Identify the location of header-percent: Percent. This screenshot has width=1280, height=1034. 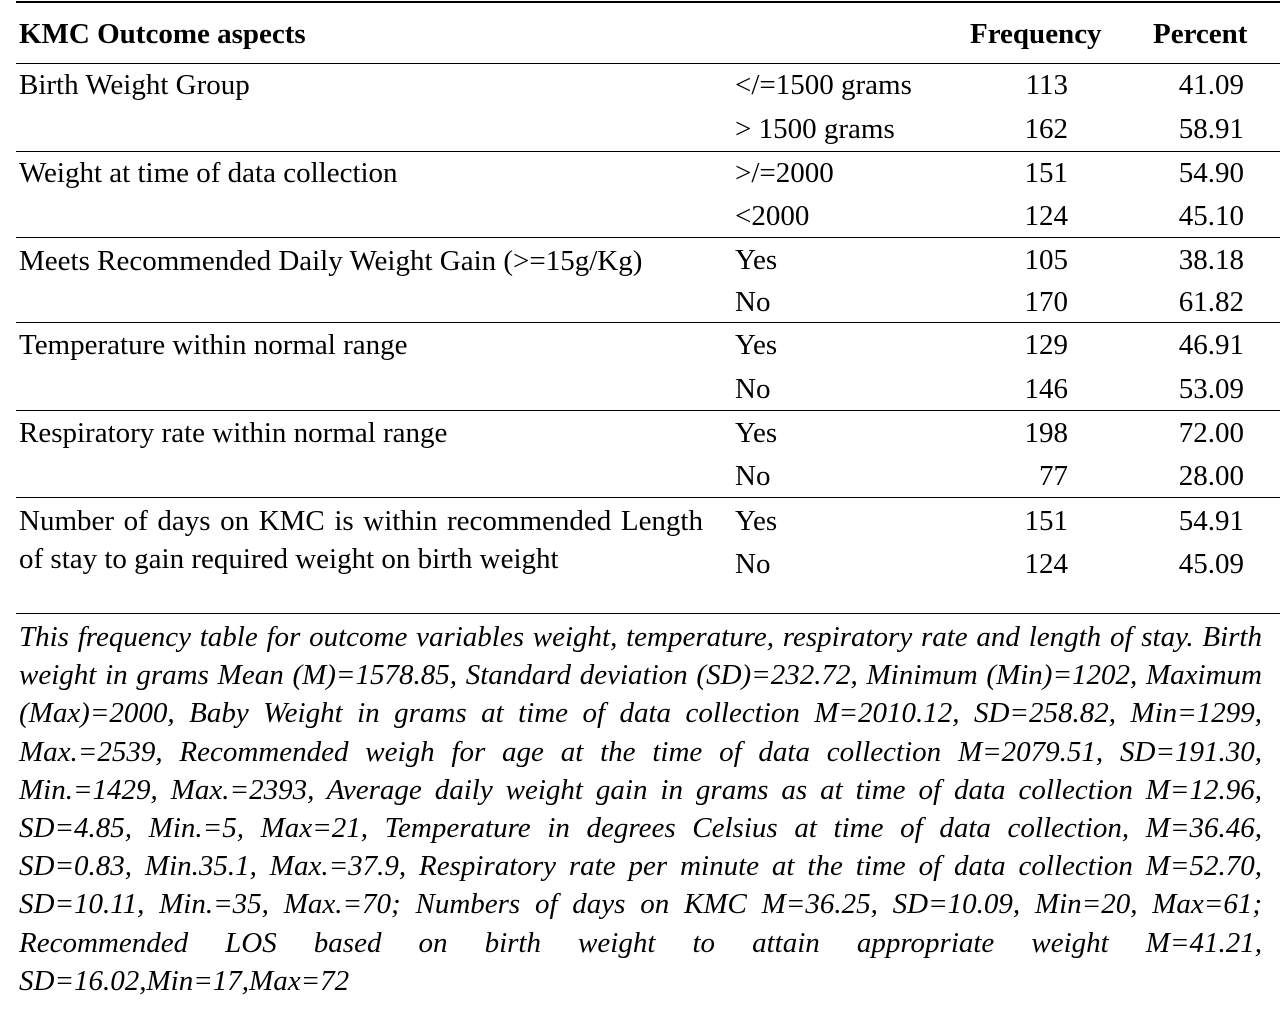
(1200, 34).